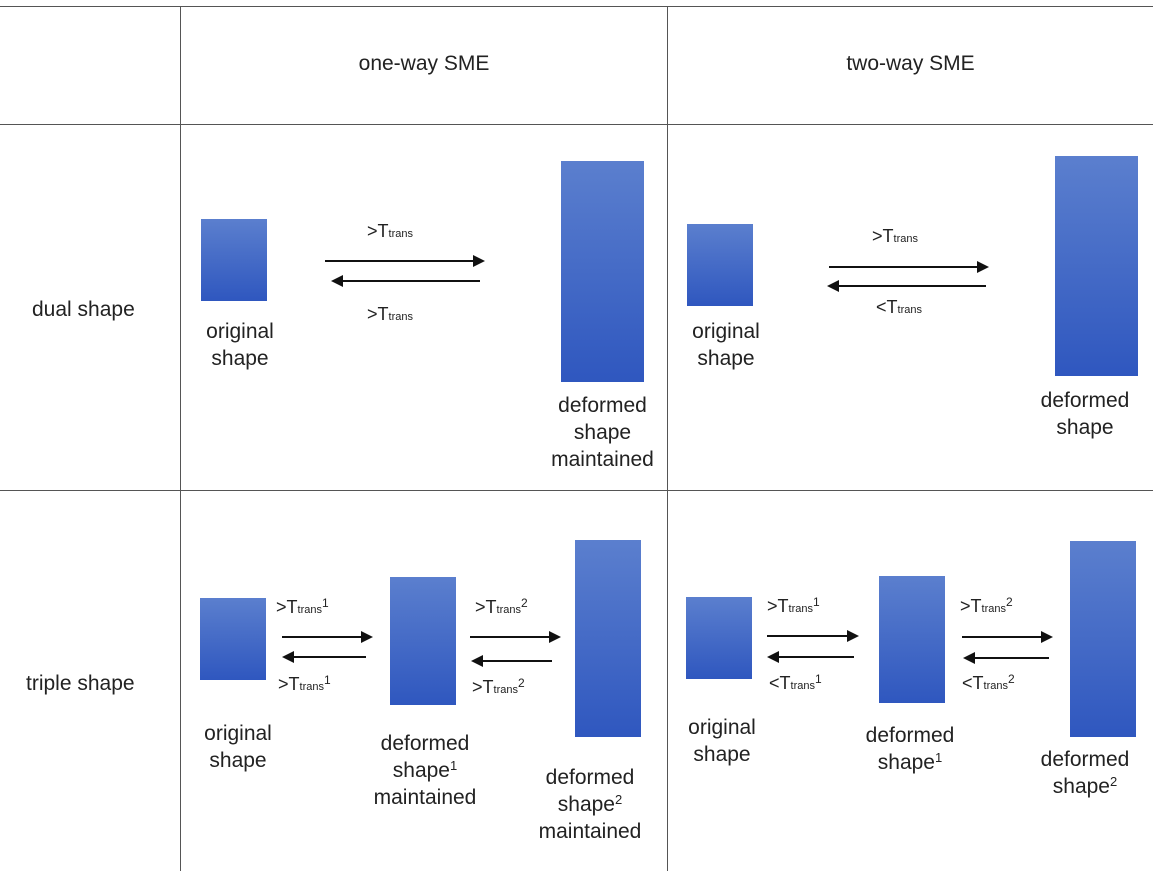 The height and width of the screenshot is (871, 1153). What do you see at coordinates (667, 438) in the screenshot?
I see `grid-line-col2` at bounding box center [667, 438].